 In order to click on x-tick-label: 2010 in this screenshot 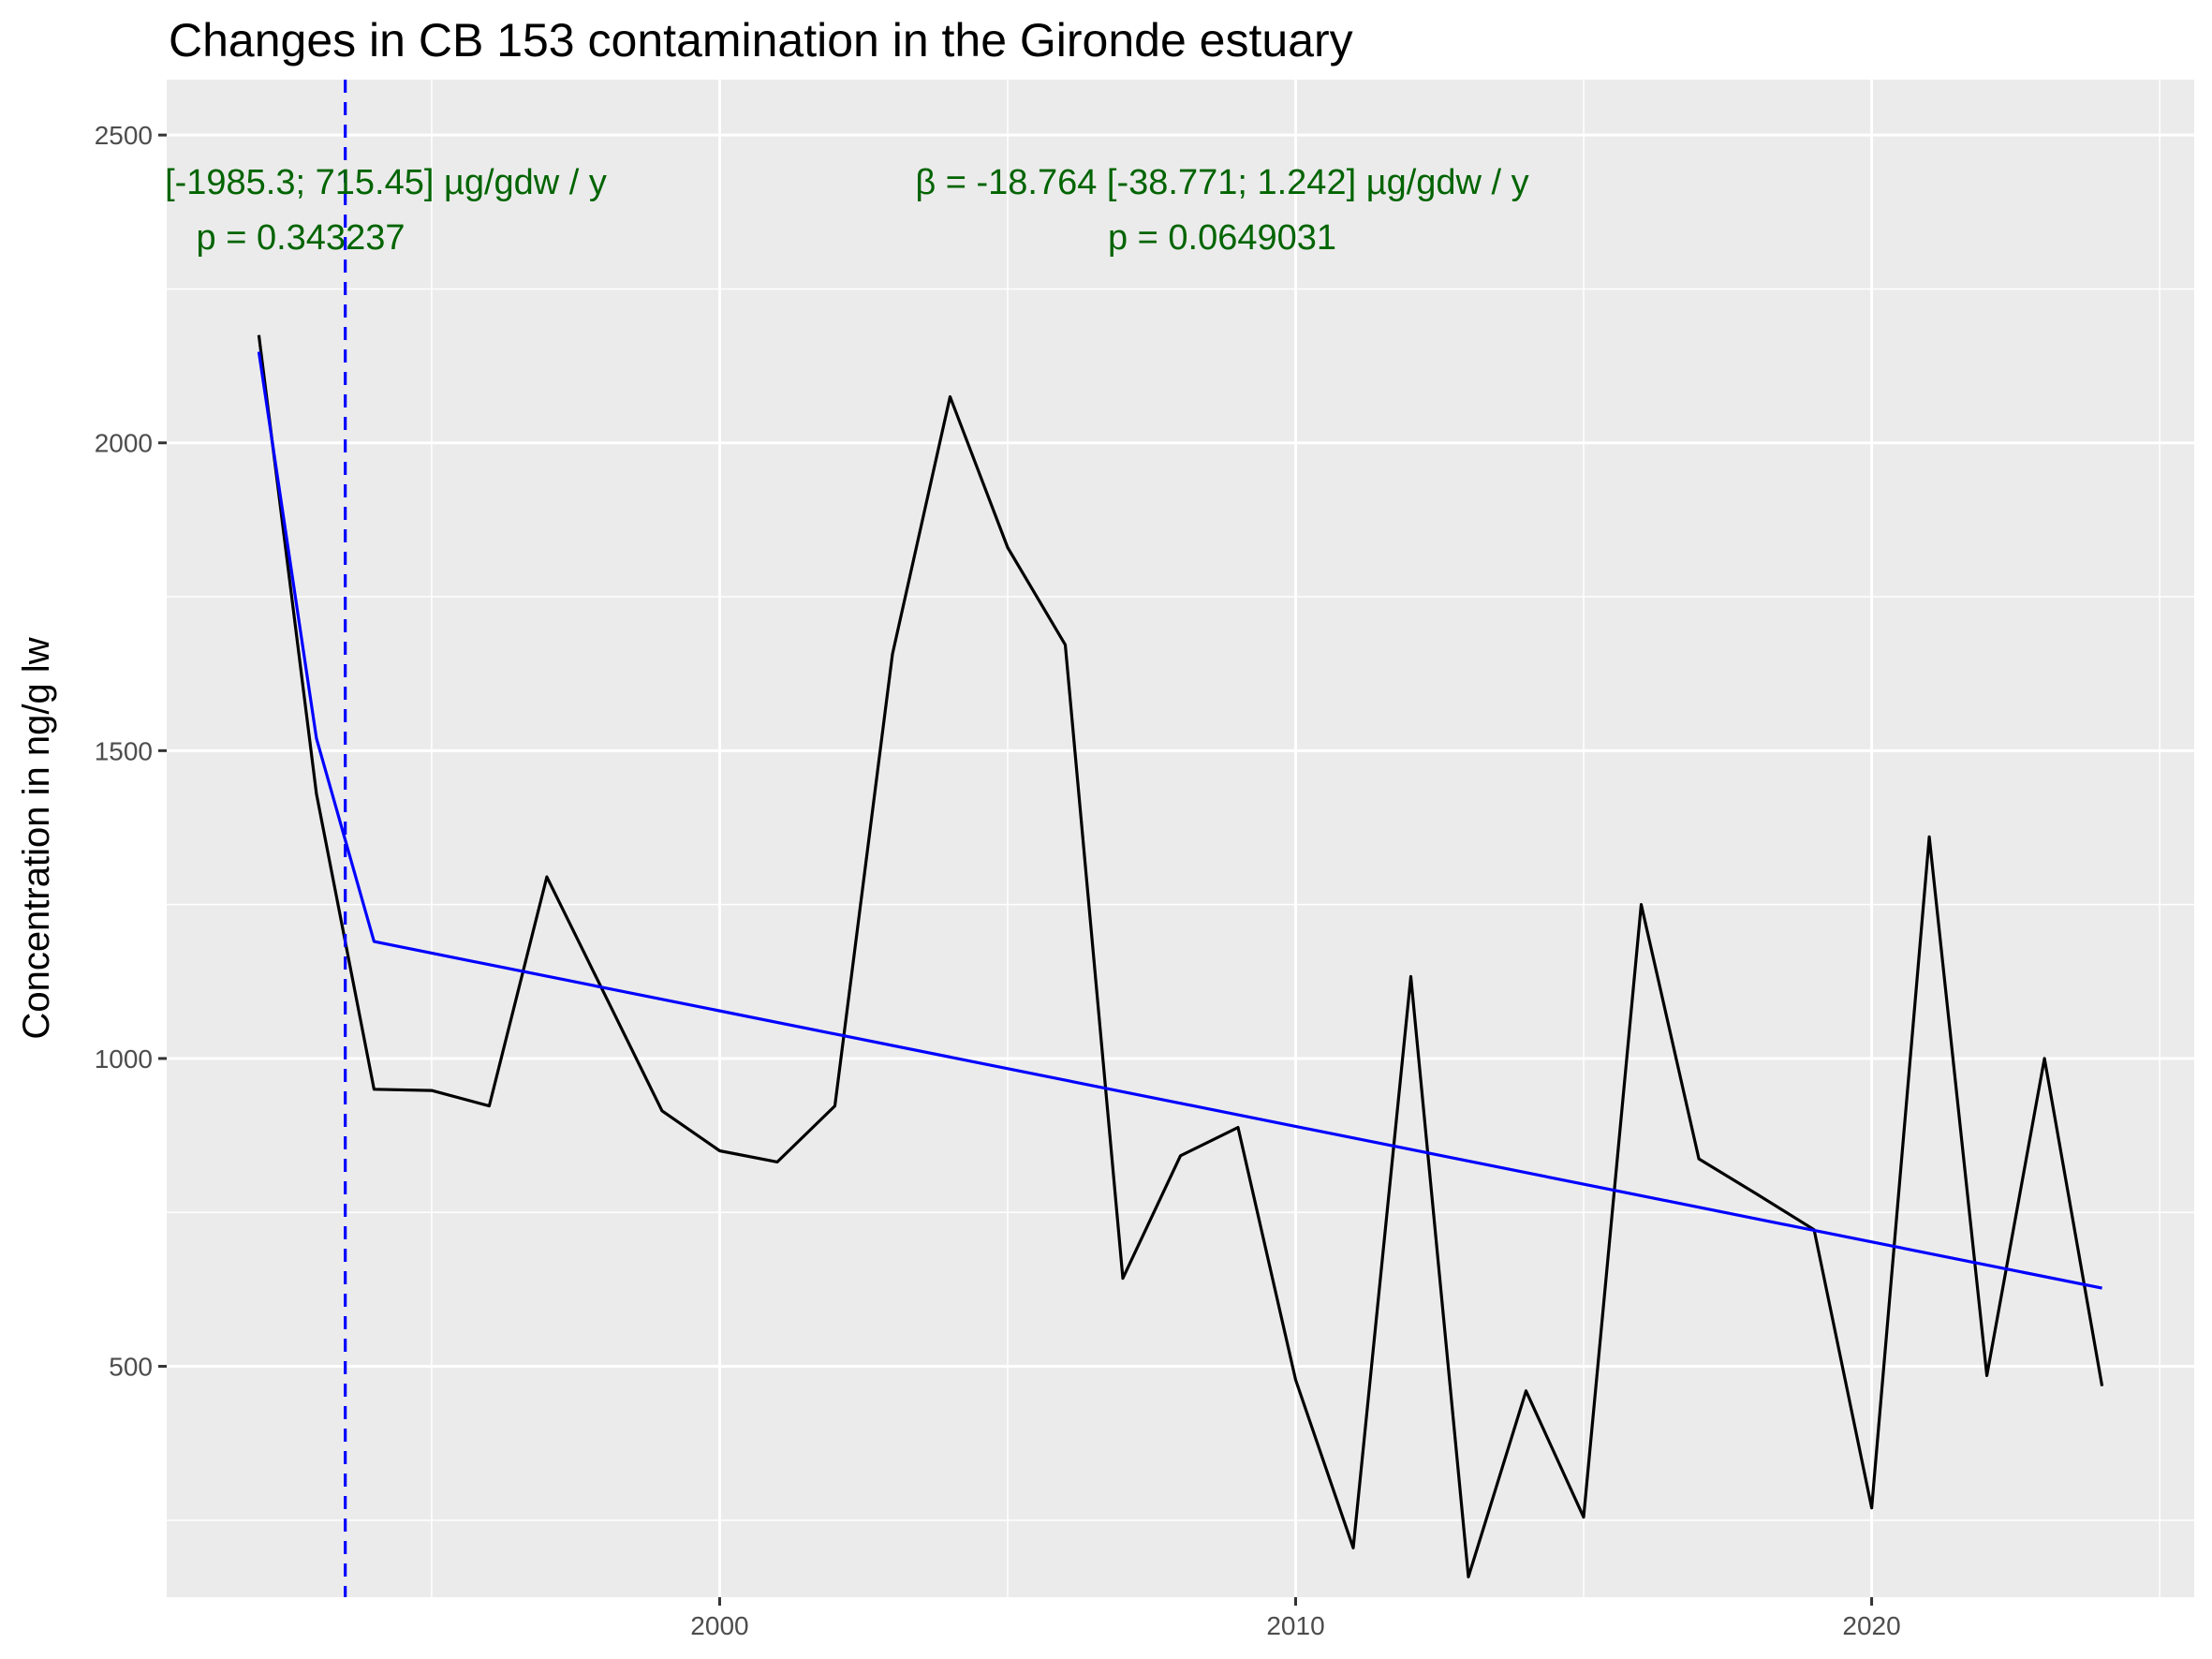, I will do `click(1295, 1626)`.